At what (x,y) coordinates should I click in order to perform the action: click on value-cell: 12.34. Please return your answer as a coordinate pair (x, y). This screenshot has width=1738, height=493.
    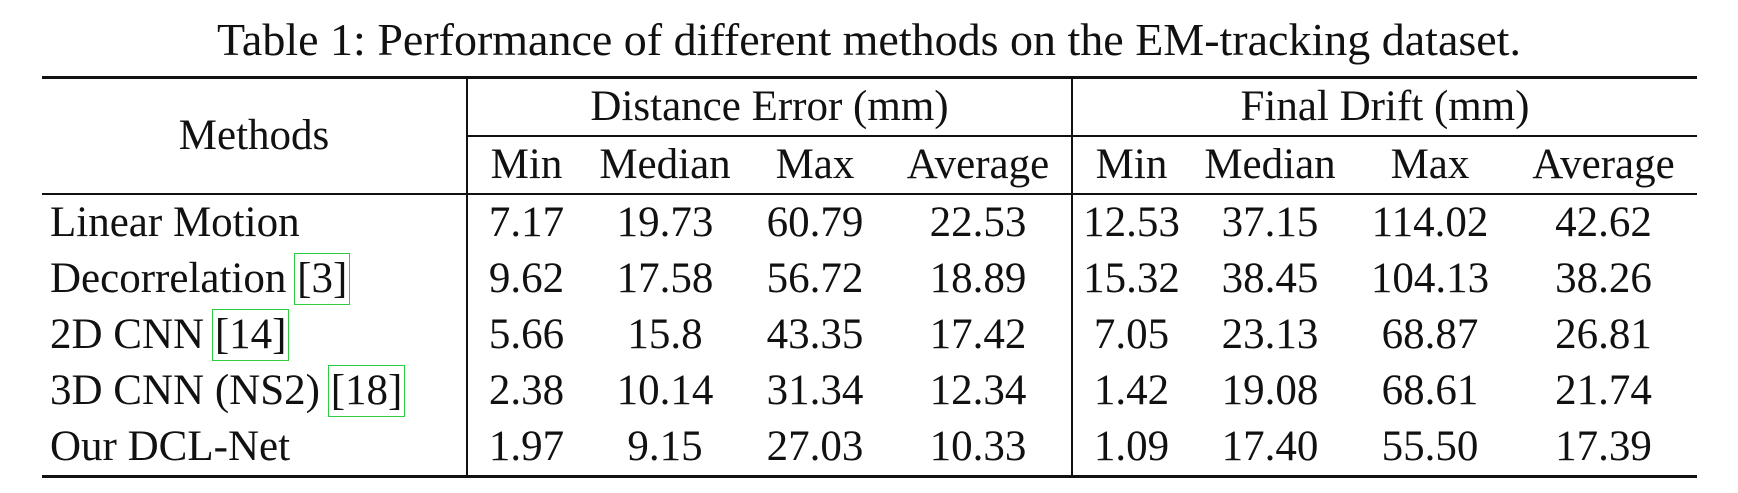
    Looking at the image, I should click on (978, 390).